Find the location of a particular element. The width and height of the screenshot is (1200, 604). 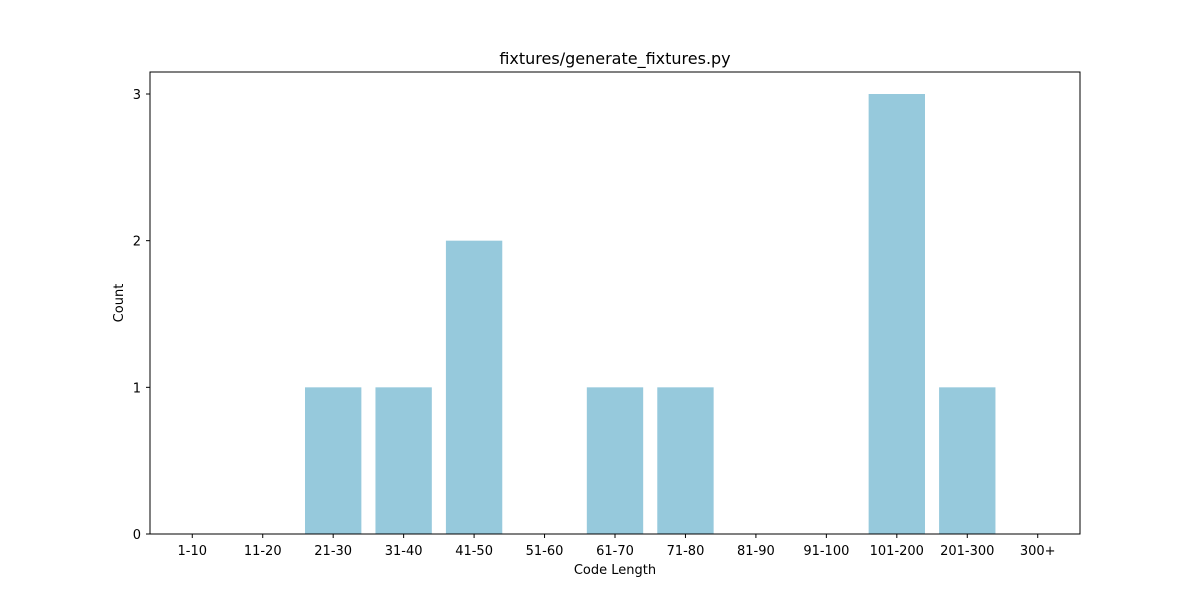

y-tick-label: 0 is located at coordinates (137, 535).